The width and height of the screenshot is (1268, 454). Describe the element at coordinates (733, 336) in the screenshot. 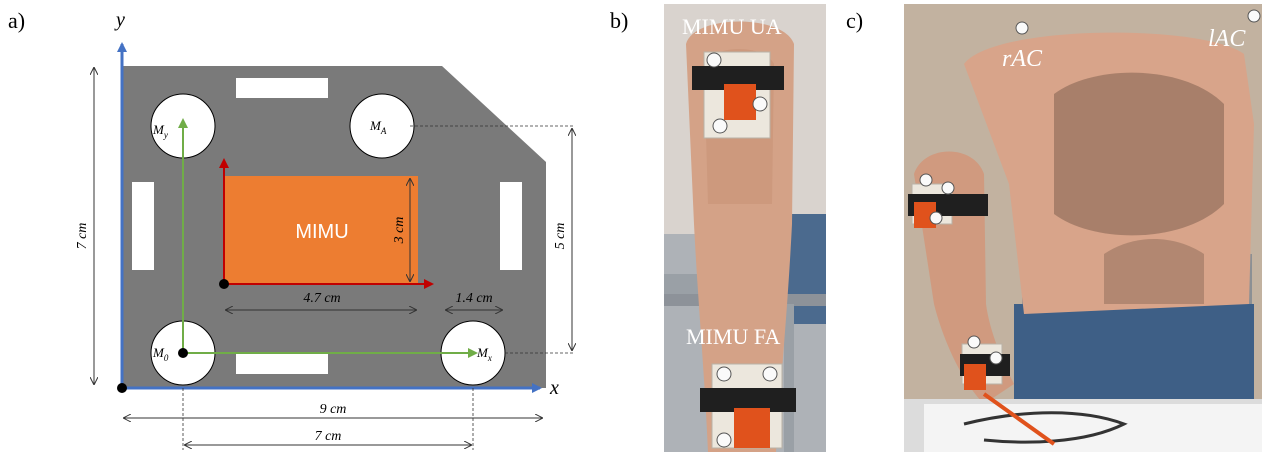

I see `label-mimu-fa: MIMU FA` at that location.